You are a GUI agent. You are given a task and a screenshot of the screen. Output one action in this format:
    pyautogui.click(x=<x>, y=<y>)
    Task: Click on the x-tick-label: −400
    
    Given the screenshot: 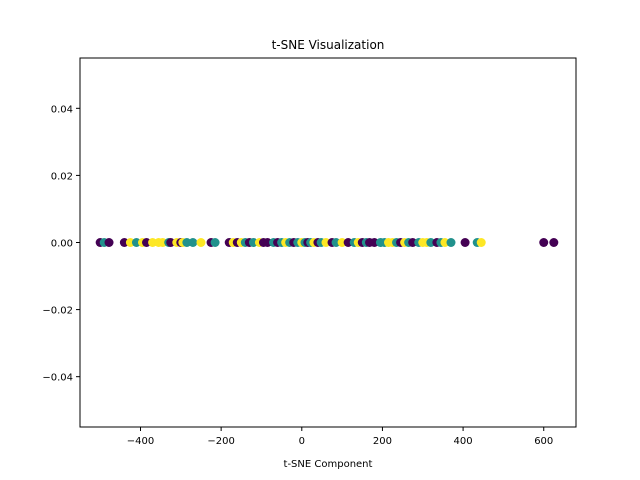 What is the action you would take?
    pyautogui.click(x=140, y=441)
    